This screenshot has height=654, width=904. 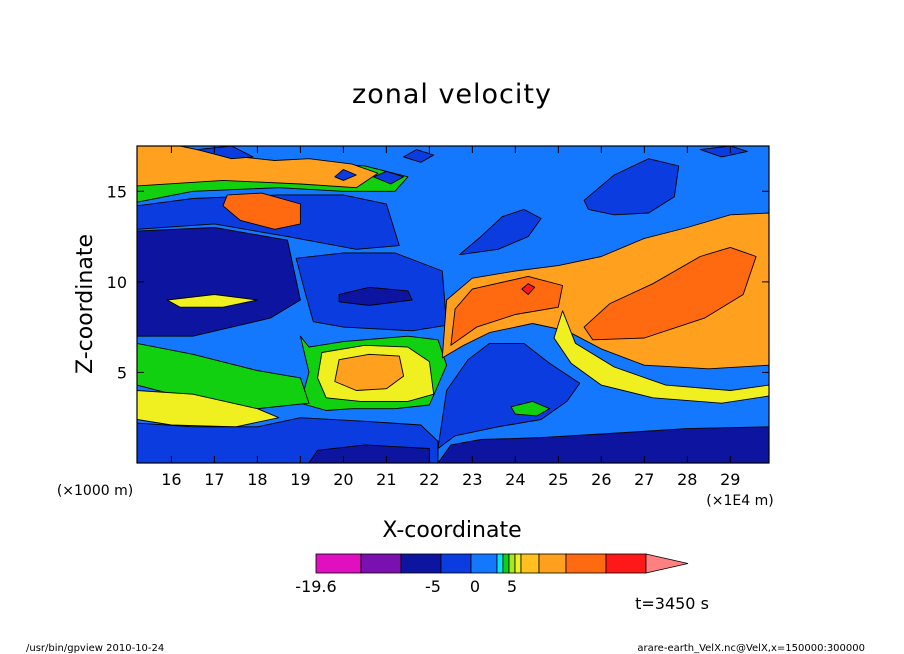 What do you see at coordinates (95, 648) in the screenshot?
I see `footer-left: /usr/bin/gpview 2010-10-24` at bounding box center [95, 648].